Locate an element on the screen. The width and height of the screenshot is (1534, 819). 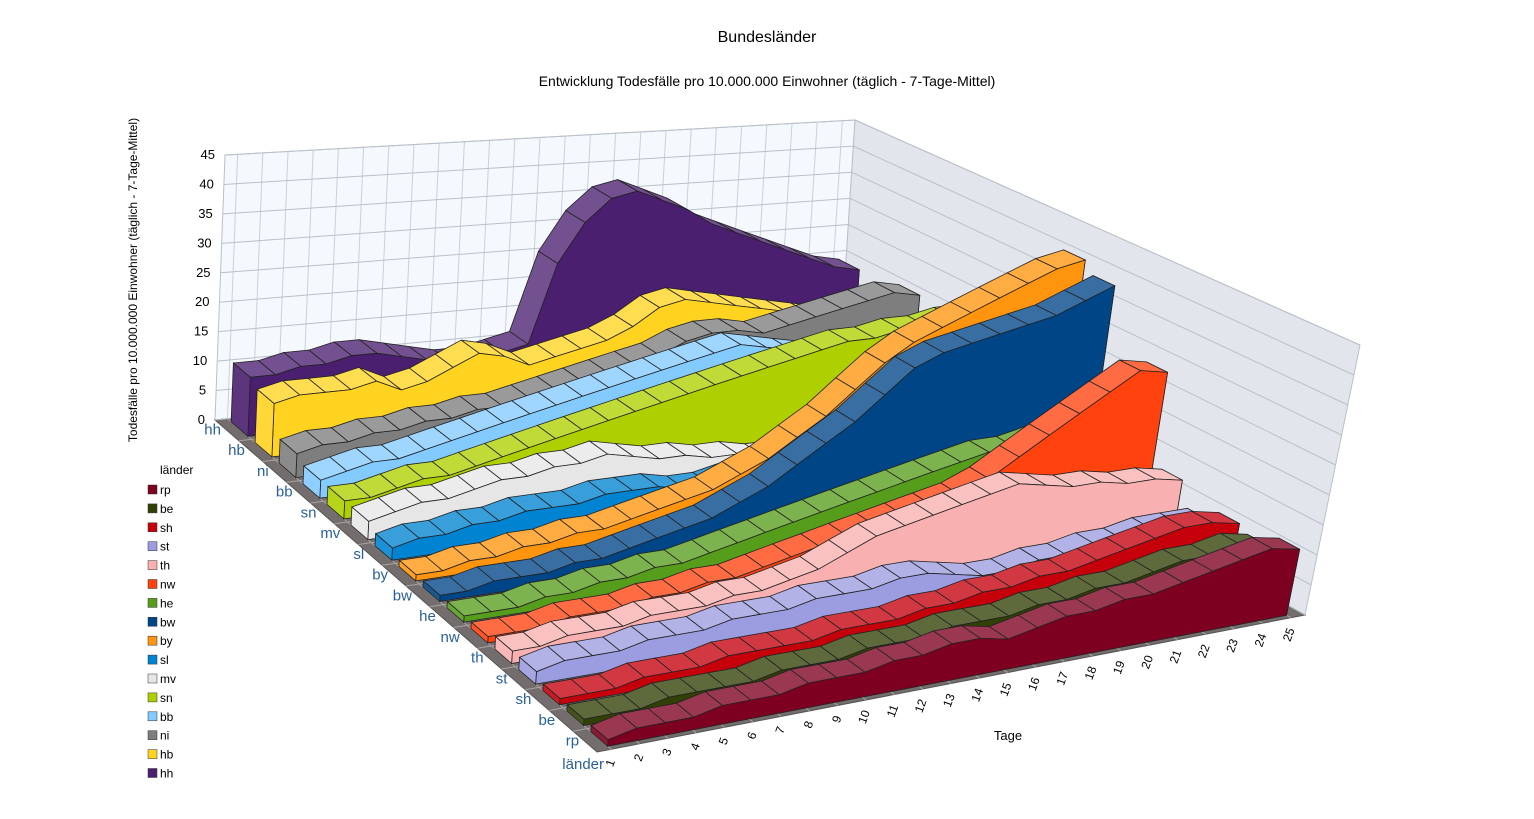
z-tick-label: nw is located at coordinates (450, 637).